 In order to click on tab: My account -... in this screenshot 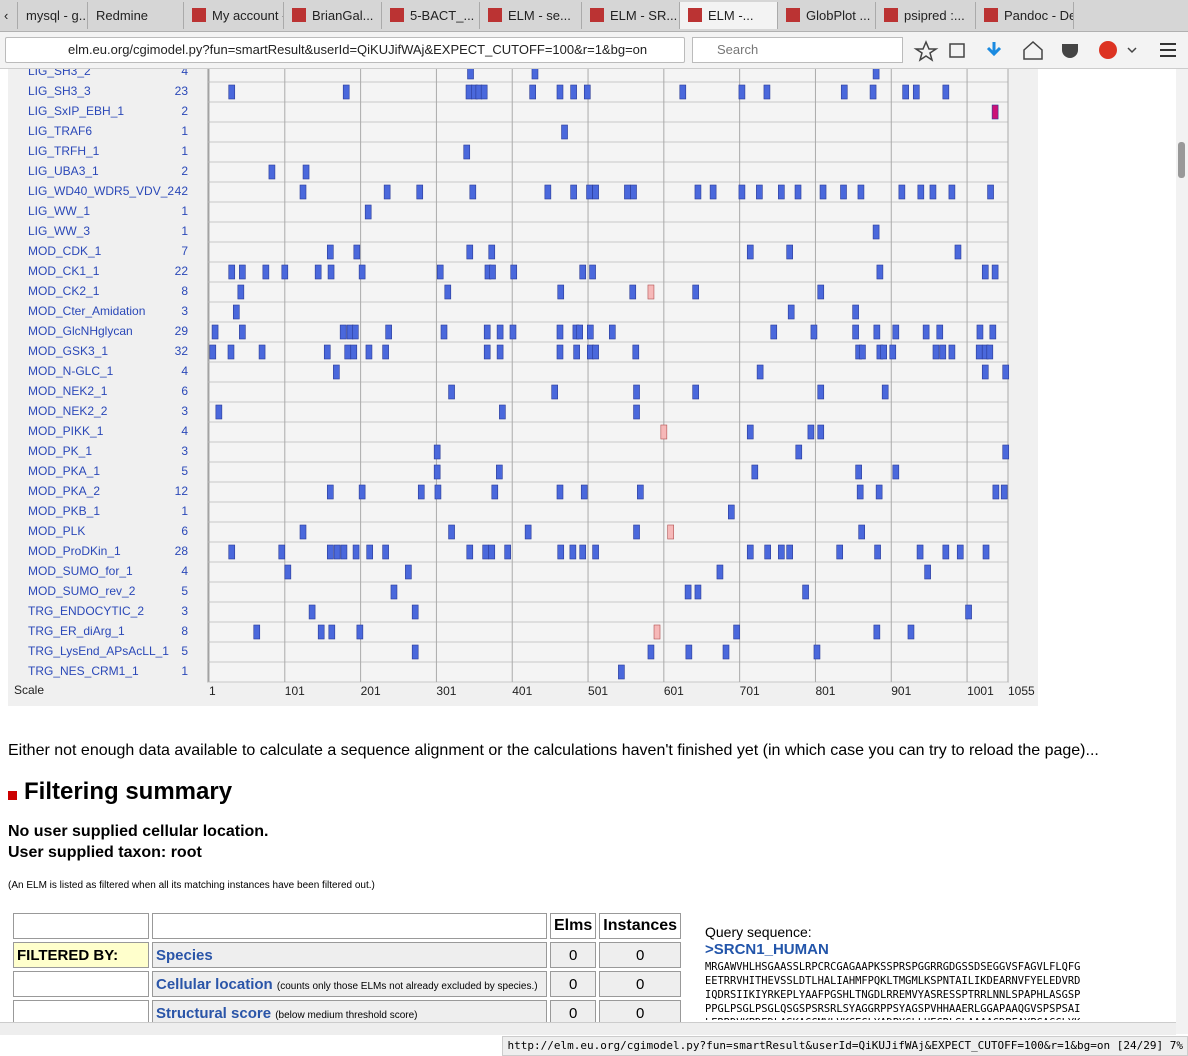, I will do `click(234, 15)`.